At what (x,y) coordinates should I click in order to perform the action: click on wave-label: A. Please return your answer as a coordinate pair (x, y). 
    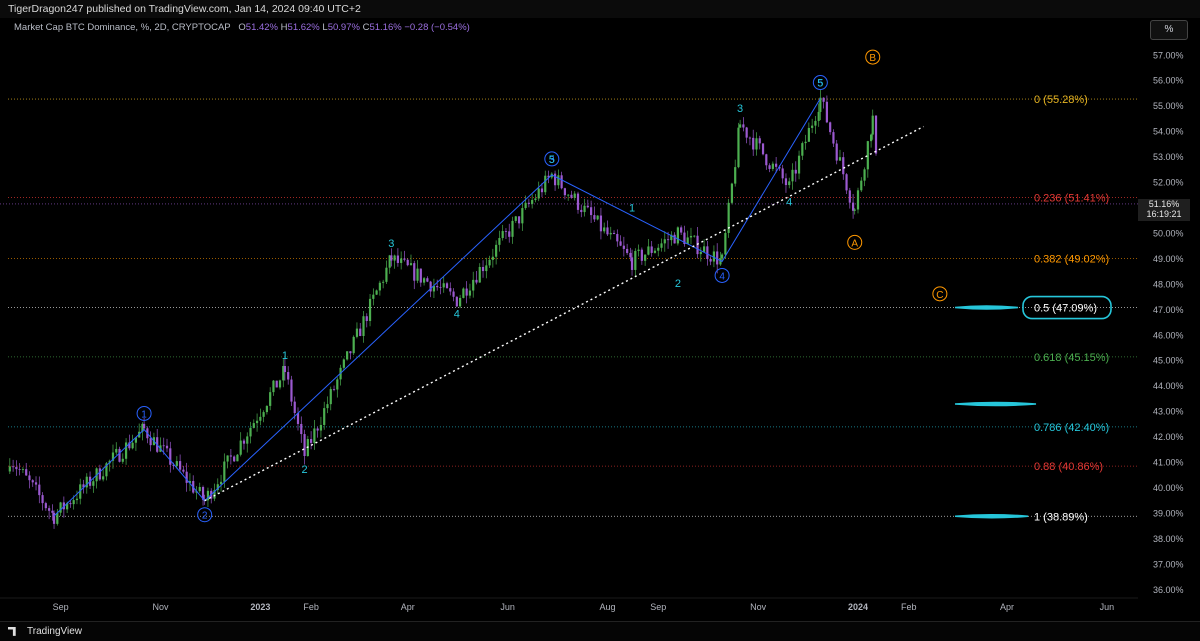
    Looking at the image, I should click on (854, 243).